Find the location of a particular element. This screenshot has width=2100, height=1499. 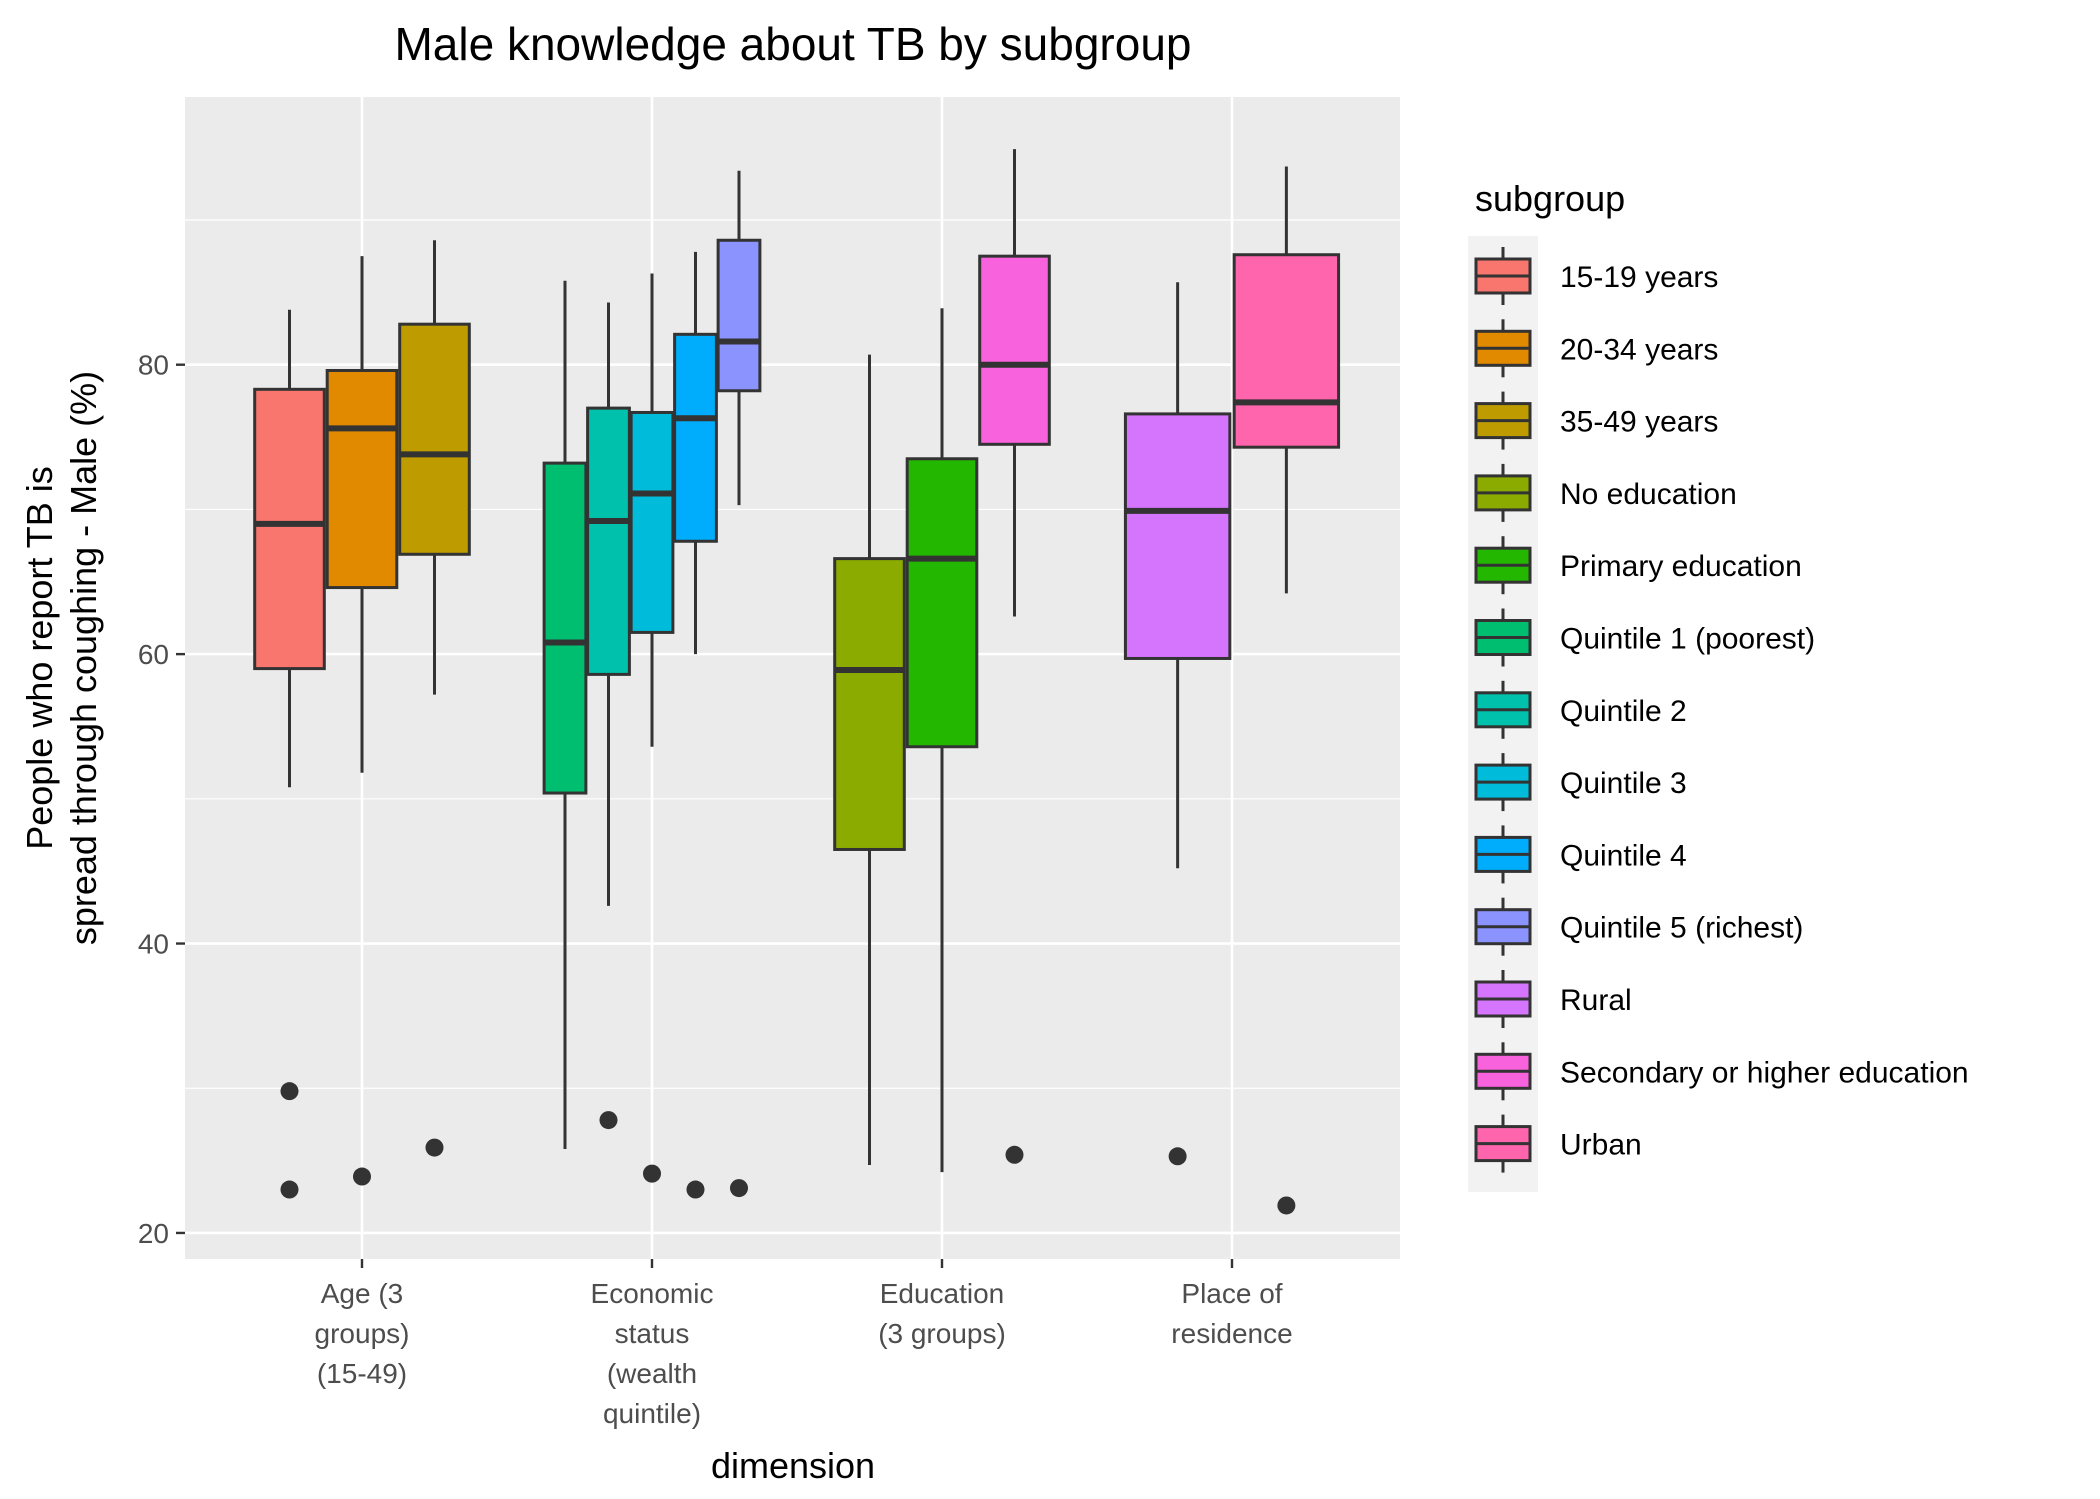

legend-label: 35-49 years is located at coordinates (1639, 422).